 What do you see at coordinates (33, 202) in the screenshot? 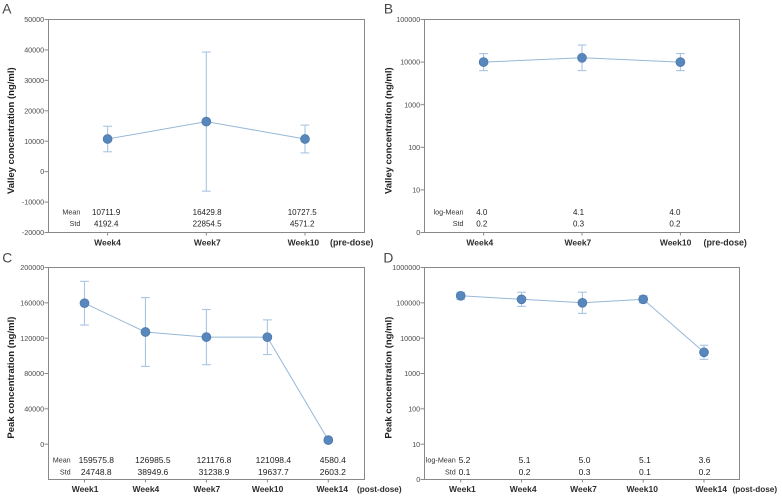
I see `svg-text: -10000` at bounding box center [33, 202].